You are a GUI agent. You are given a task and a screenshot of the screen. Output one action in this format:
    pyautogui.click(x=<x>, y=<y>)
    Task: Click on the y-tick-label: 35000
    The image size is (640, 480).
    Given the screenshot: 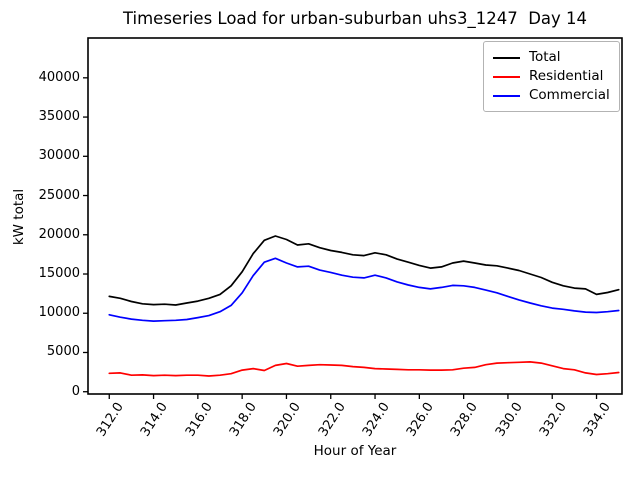 What is the action you would take?
    pyautogui.click(x=59, y=117)
    